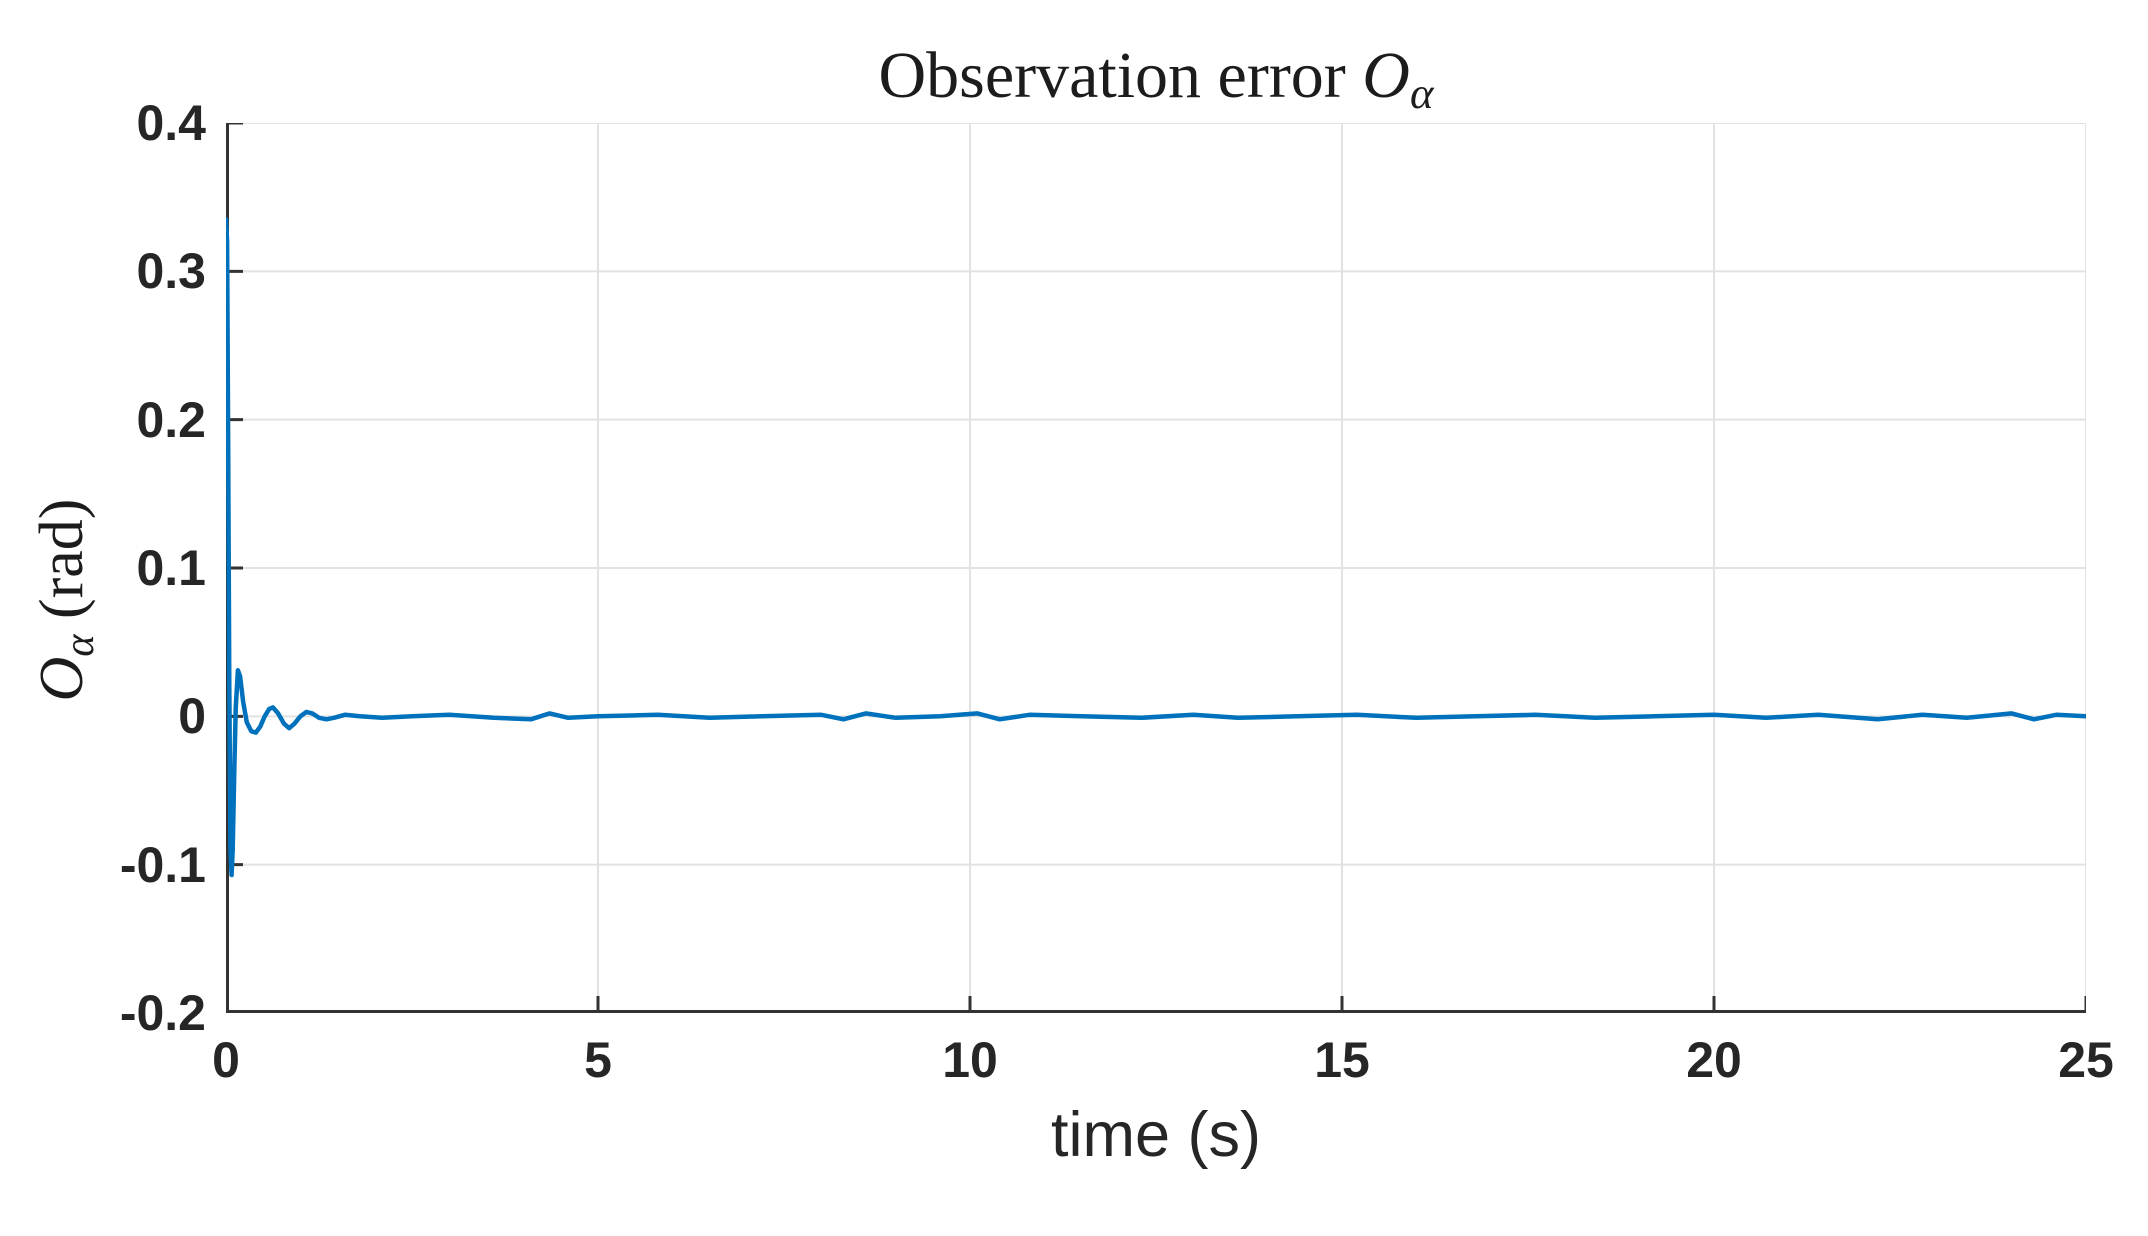  Describe the element at coordinates (171, 271) in the screenshot. I see `y-tick-label: 0.3` at that location.